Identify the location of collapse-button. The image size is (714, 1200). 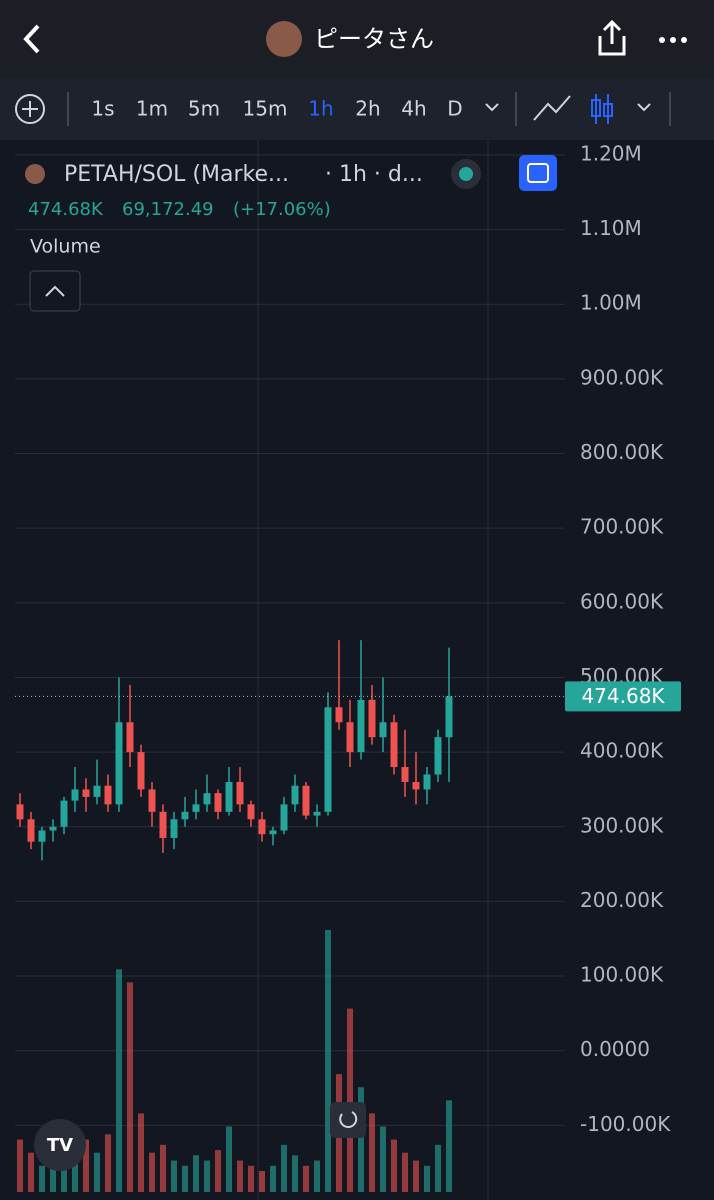
(55, 291).